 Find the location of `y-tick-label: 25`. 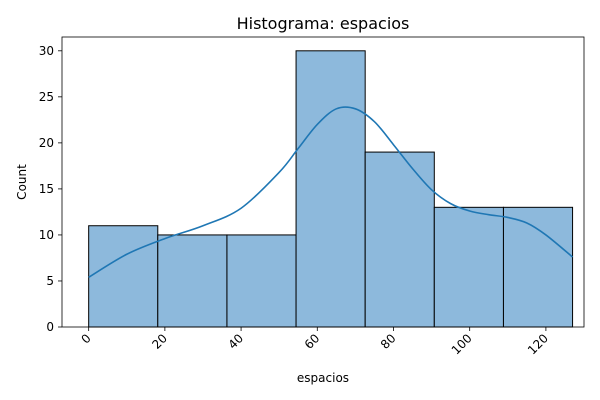

y-tick-label: 25 is located at coordinates (46, 97).